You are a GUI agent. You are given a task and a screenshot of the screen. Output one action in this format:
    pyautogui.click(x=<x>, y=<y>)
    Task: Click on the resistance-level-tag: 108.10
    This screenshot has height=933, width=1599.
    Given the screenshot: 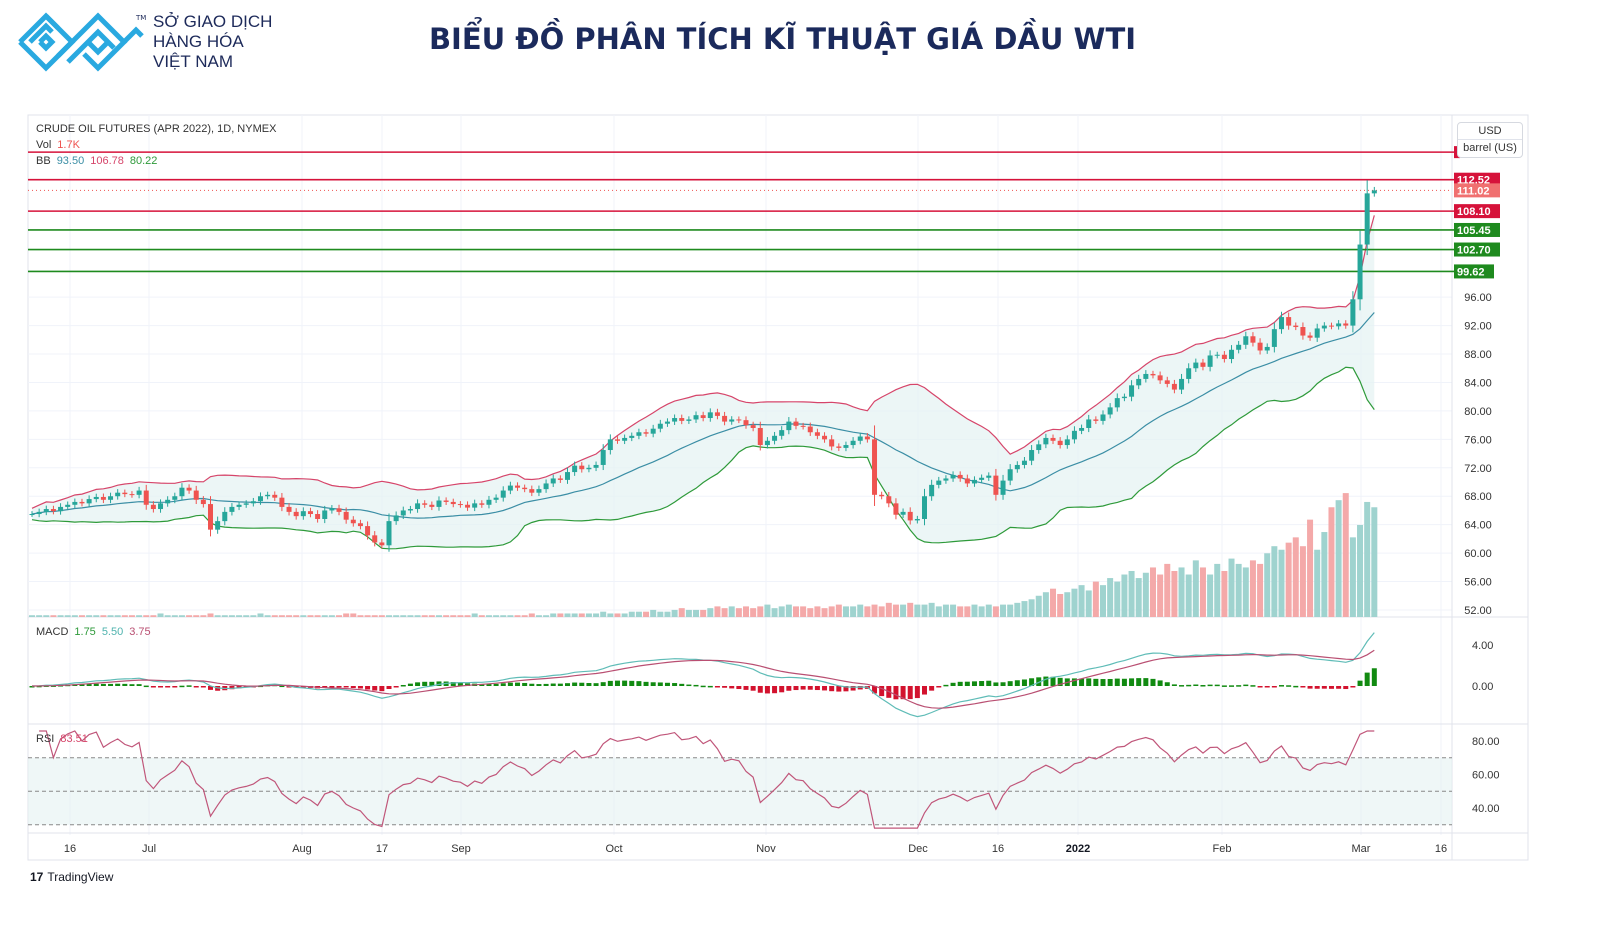 What is the action you would take?
    pyautogui.click(x=1477, y=211)
    